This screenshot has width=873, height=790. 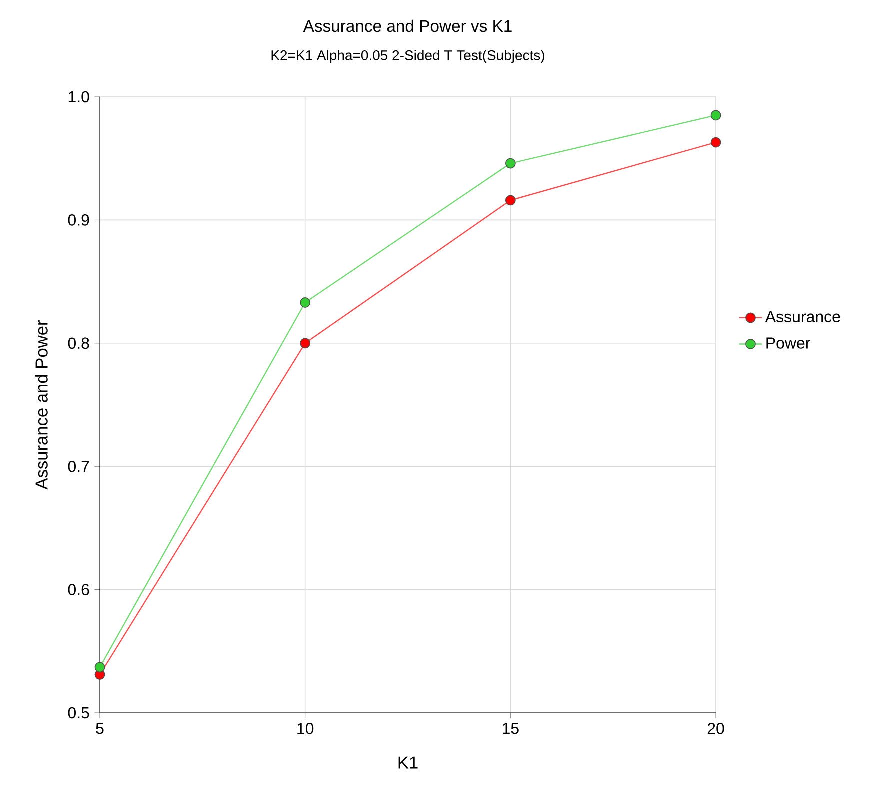 I want to click on chart-title: Assurance and Power vs K1, so click(x=407, y=26).